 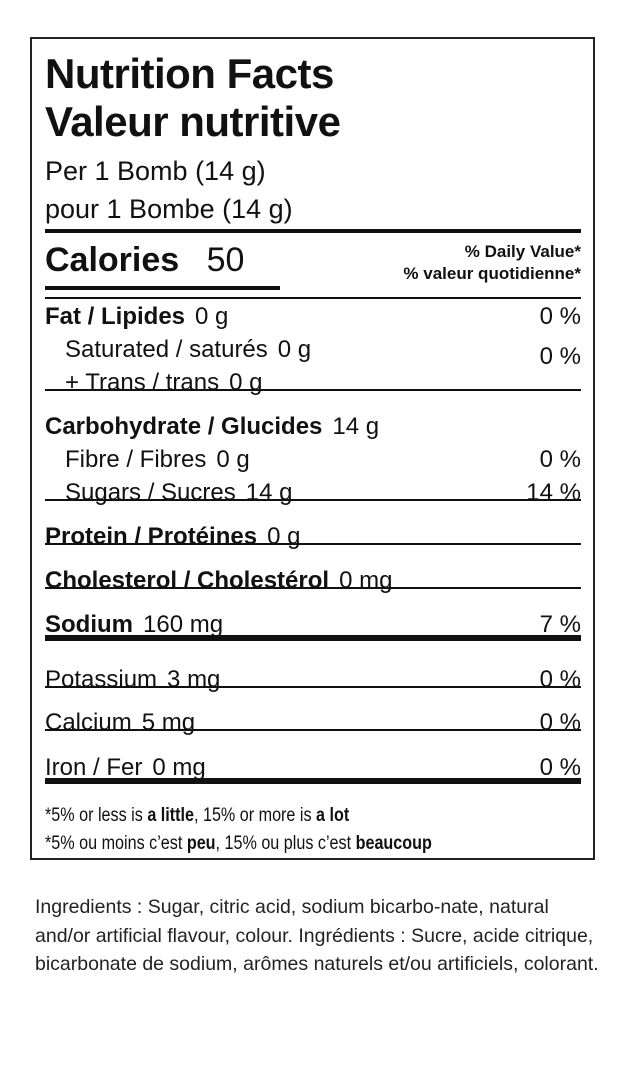 I want to click on nutrient-row: + Trans / trans 0 g, so click(x=313, y=383).